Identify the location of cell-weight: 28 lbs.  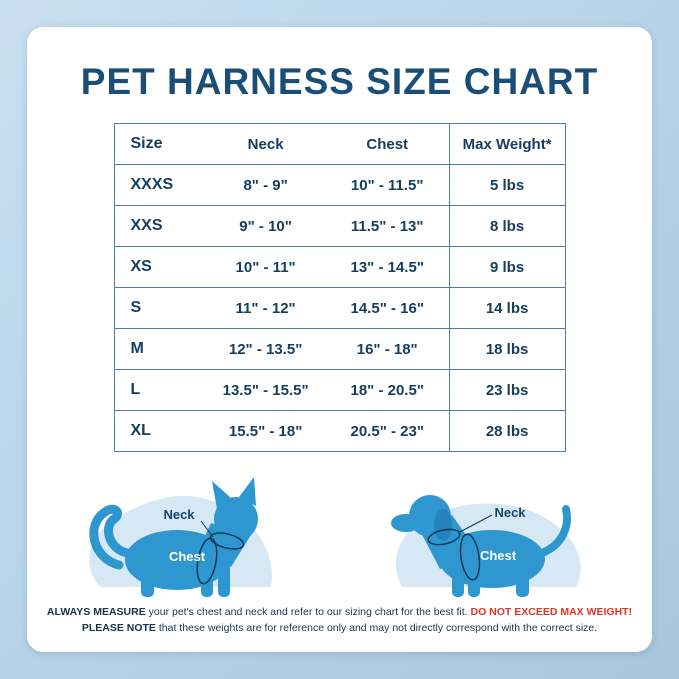
(506, 431).